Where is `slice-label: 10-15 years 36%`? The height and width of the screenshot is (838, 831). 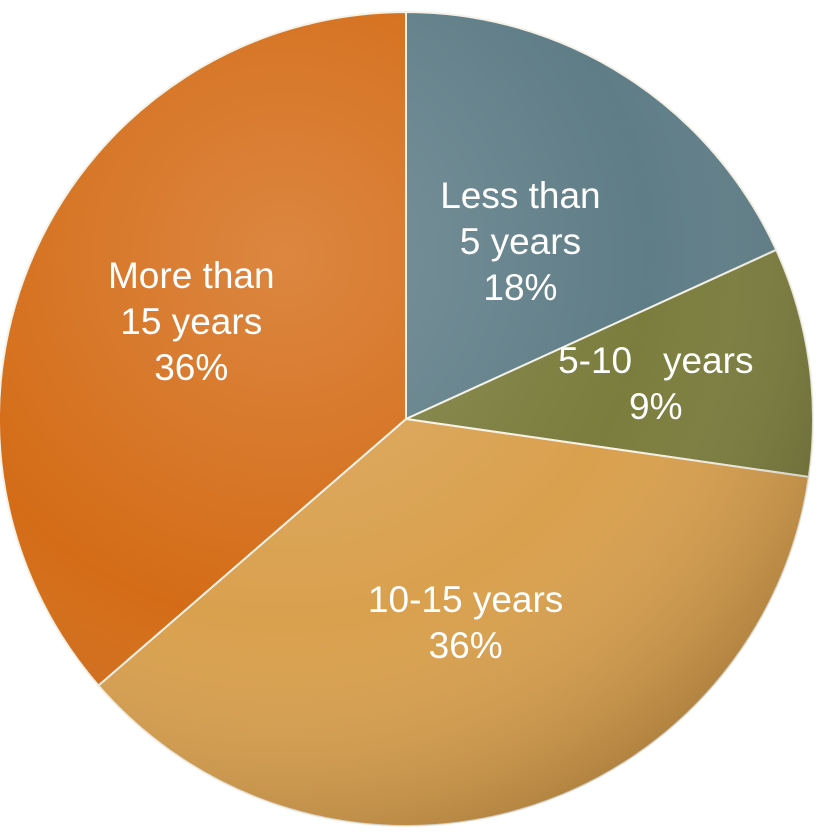 slice-label: 10-15 years 36% is located at coordinates (465, 622).